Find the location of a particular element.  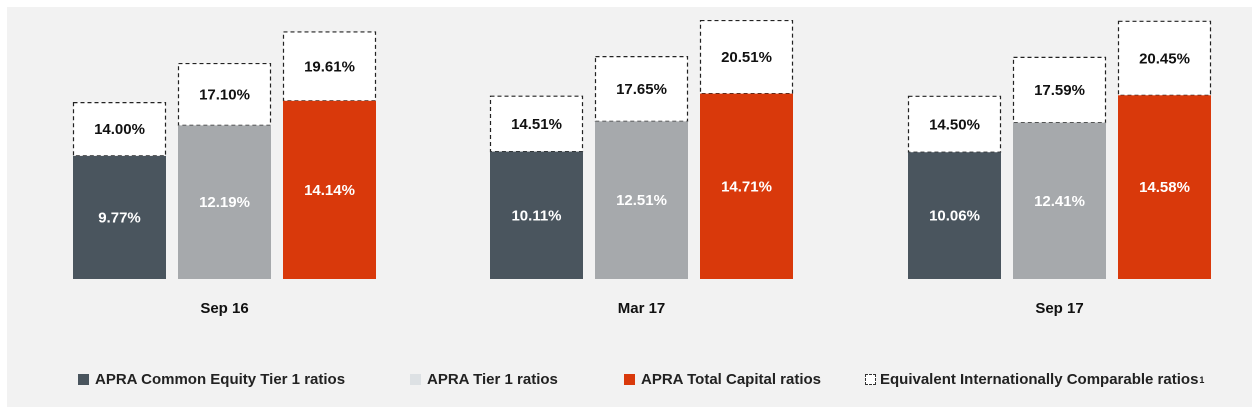

category-label: Sep 17 is located at coordinates (1059, 308).